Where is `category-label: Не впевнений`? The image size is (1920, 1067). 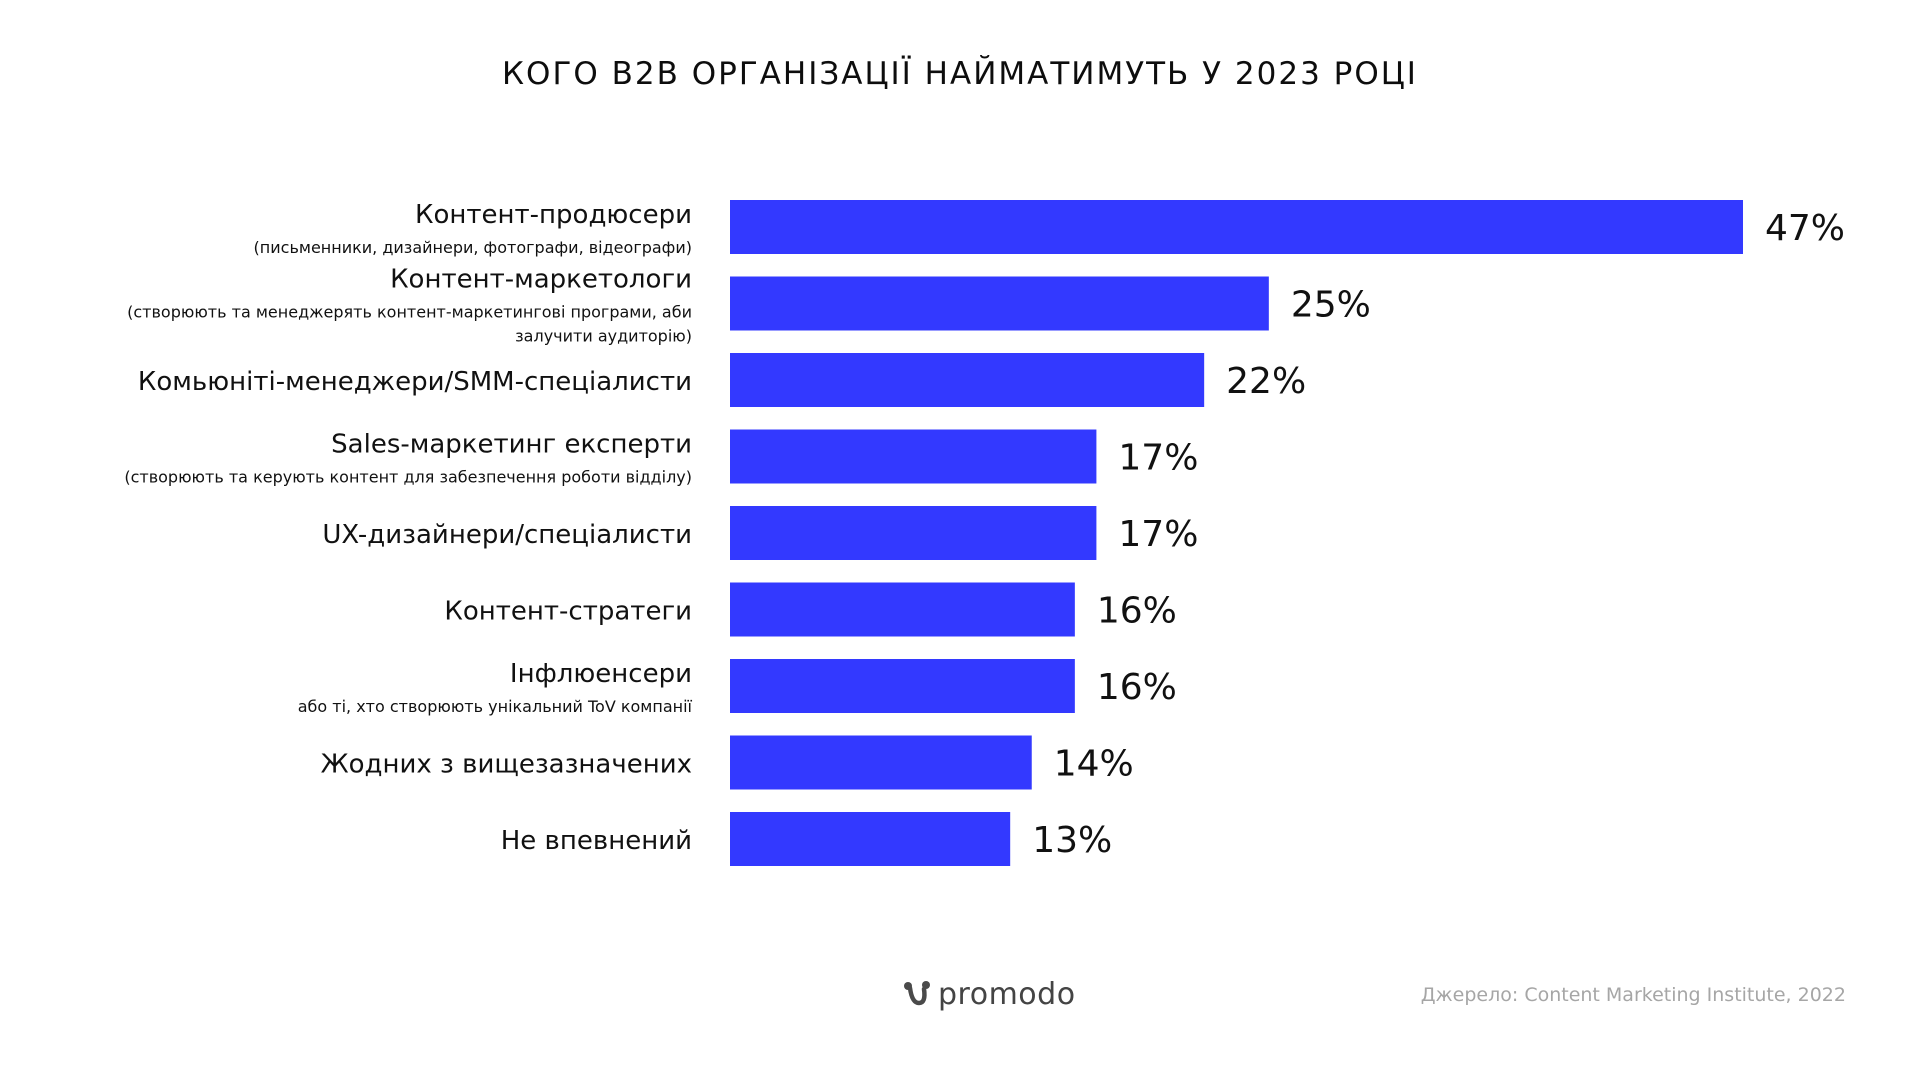 category-label: Не впевнений is located at coordinates (596, 841).